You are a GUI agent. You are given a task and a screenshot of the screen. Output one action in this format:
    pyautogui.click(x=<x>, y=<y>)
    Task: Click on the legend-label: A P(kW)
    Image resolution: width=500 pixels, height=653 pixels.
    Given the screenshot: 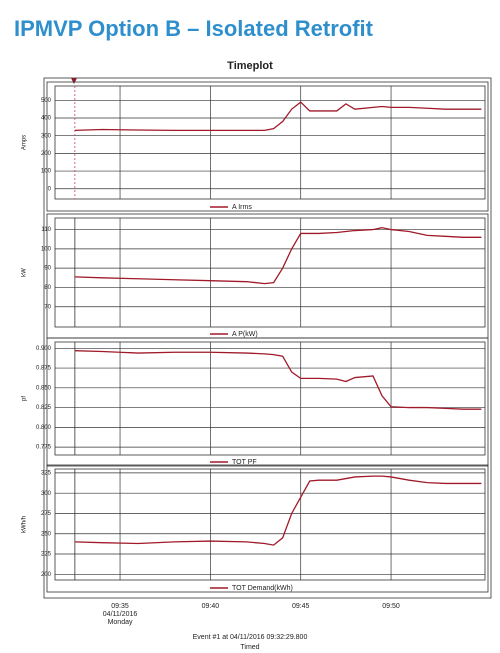 What is the action you would take?
    pyautogui.click(x=245, y=334)
    